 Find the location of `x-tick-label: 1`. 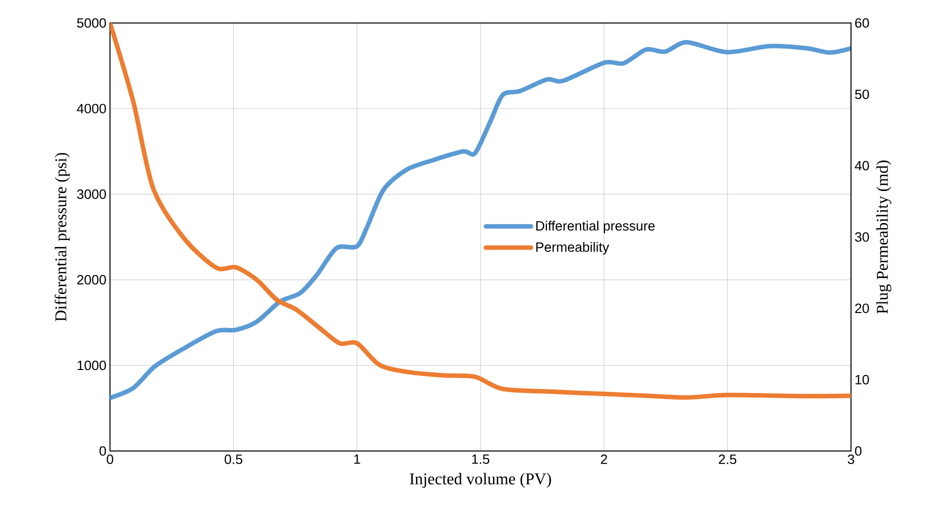

x-tick-label: 1 is located at coordinates (357, 459).